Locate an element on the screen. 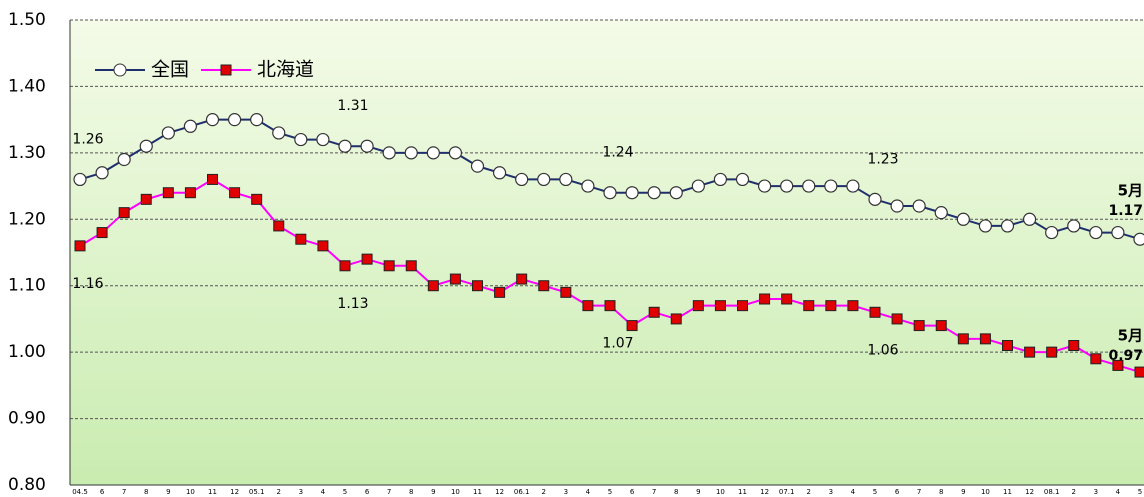  value-label: 1.23 is located at coordinates (882, 159).